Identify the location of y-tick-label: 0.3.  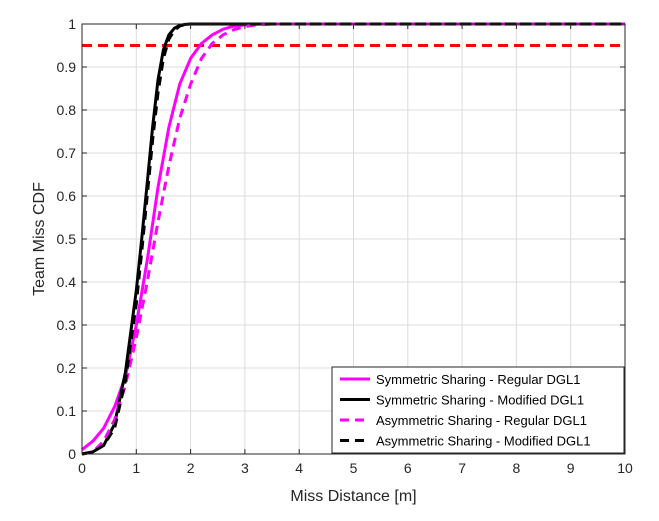
(67, 325).